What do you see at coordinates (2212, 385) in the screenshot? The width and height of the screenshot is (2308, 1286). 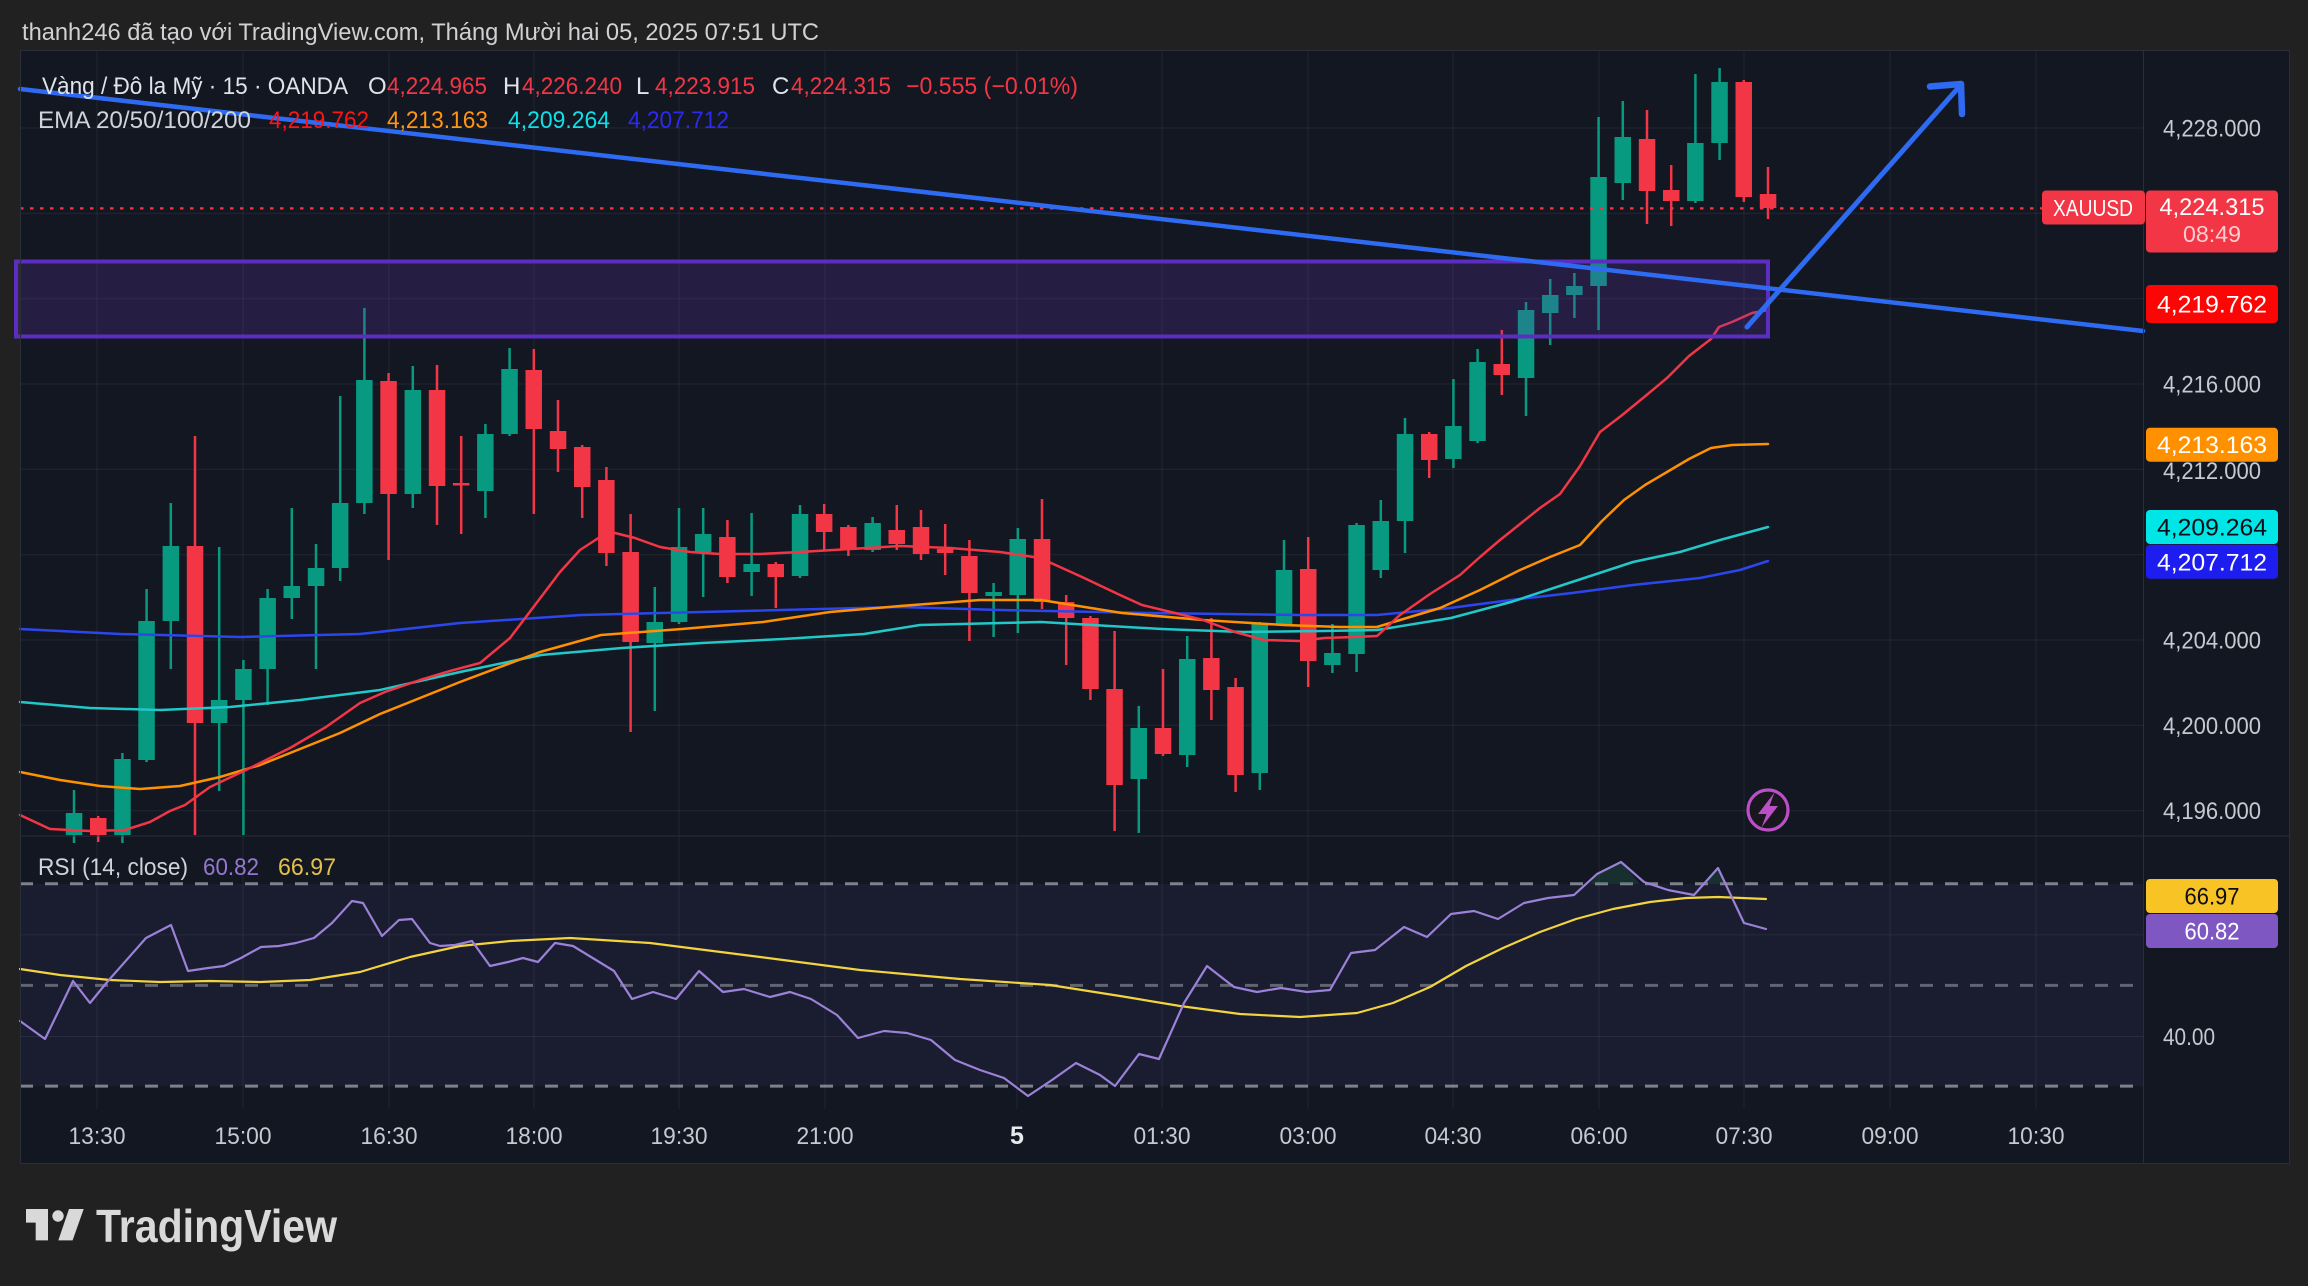 I see `svg-text: 4,216.000` at bounding box center [2212, 385].